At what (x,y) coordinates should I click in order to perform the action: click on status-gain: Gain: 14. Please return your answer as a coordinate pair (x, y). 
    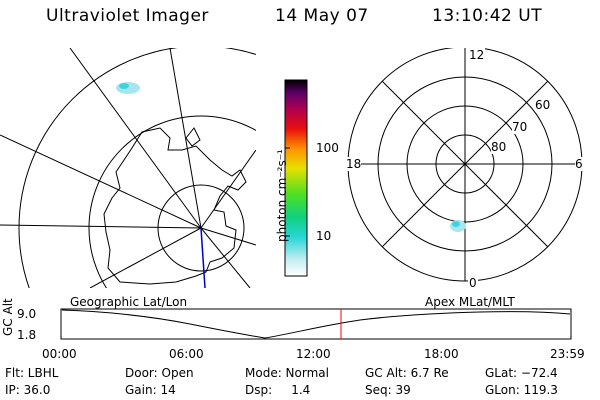
    Looking at the image, I should click on (150, 390).